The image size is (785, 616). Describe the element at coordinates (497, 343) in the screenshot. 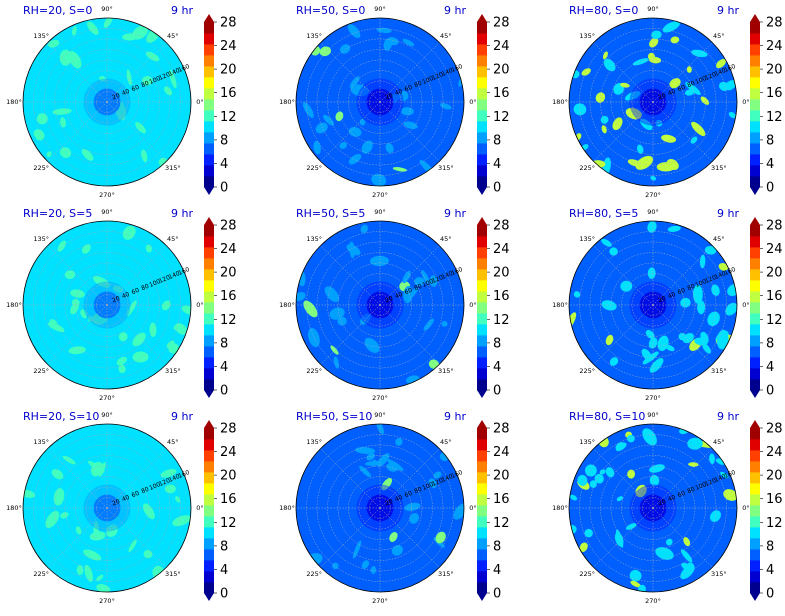

I see `colorbar-tick-label: 8` at that location.